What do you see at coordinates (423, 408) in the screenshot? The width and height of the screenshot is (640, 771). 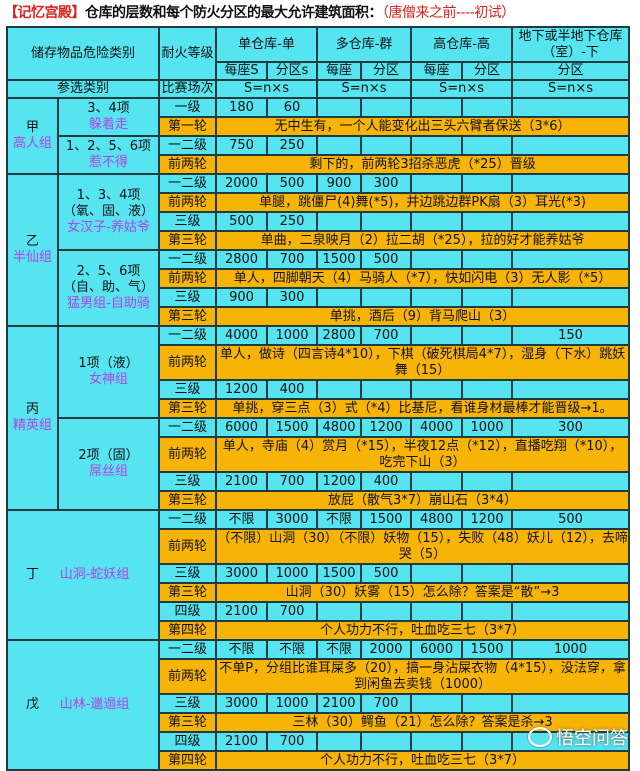 I see `round-description: 单挑，穿三点（3）式（*4）比基尼，看谁身材最棒才能晋级→1。` at bounding box center [423, 408].